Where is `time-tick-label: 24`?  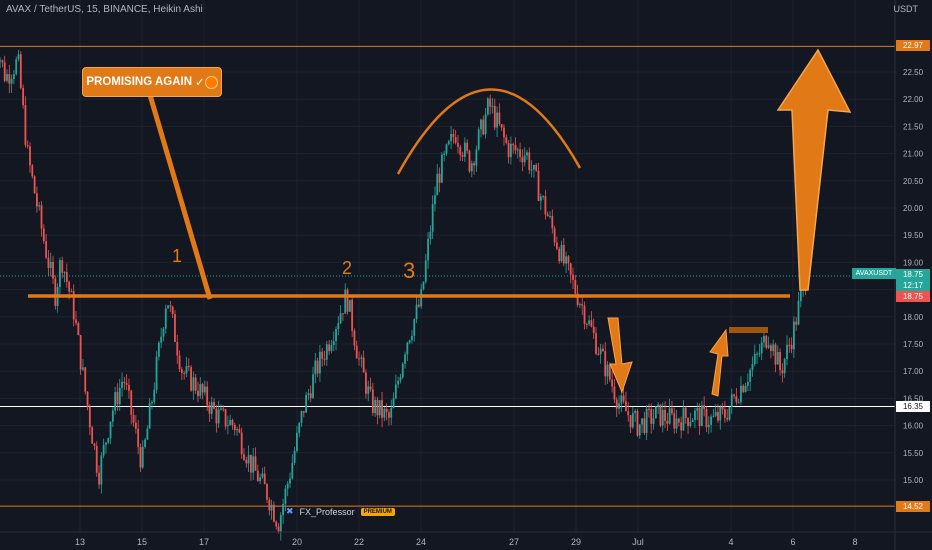 time-tick-label: 24 is located at coordinates (421, 542).